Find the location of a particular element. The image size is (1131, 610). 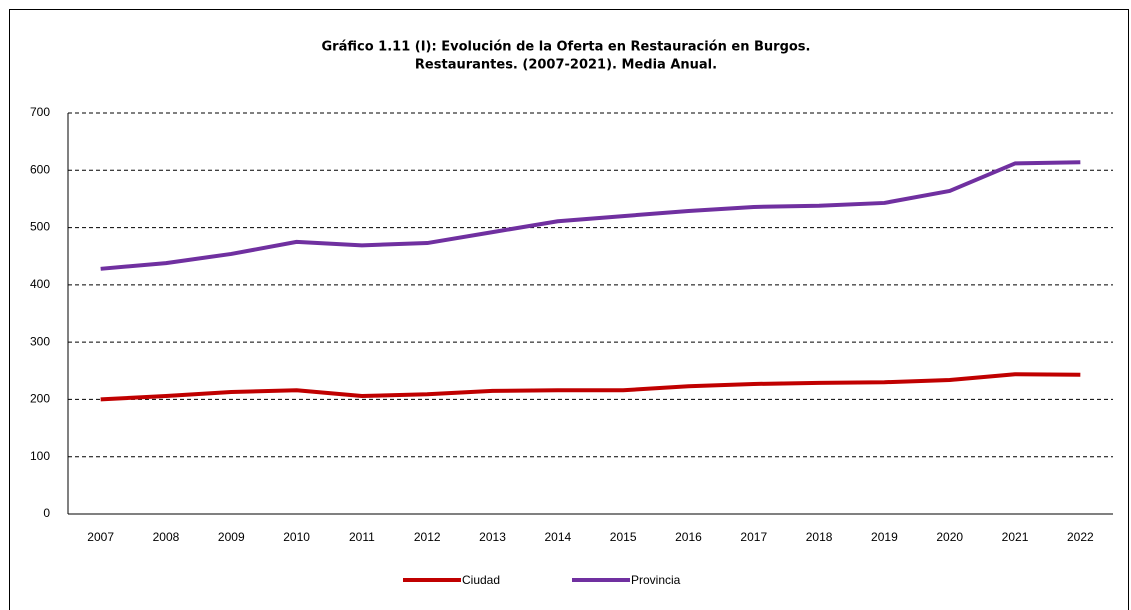

line-series is located at coordinates (590, 387).